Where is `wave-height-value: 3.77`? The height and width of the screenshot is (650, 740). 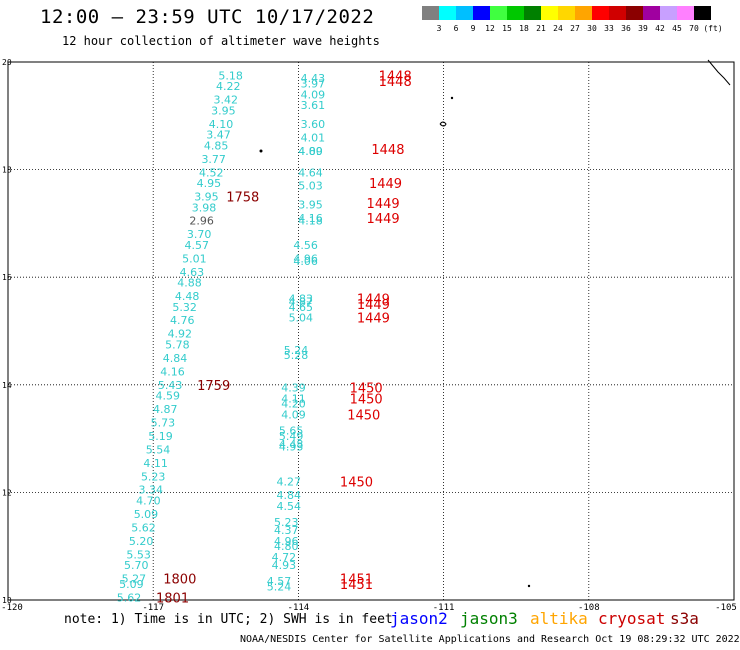
wave-height-value: 3.77 is located at coordinates (213, 159).